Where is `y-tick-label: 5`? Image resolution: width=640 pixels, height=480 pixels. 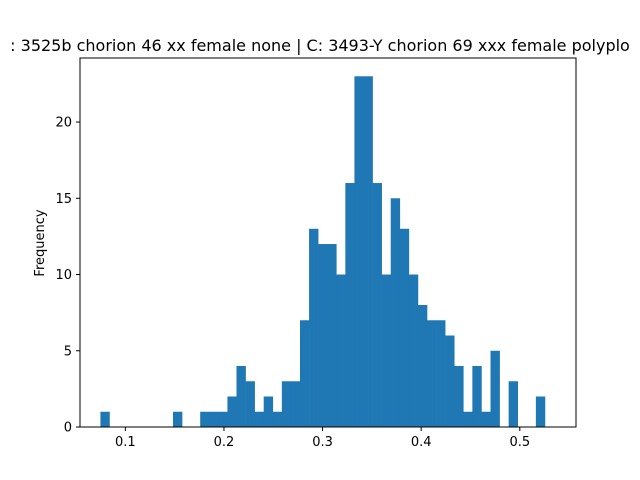
y-tick-label: 5 is located at coordinates (68, 351).